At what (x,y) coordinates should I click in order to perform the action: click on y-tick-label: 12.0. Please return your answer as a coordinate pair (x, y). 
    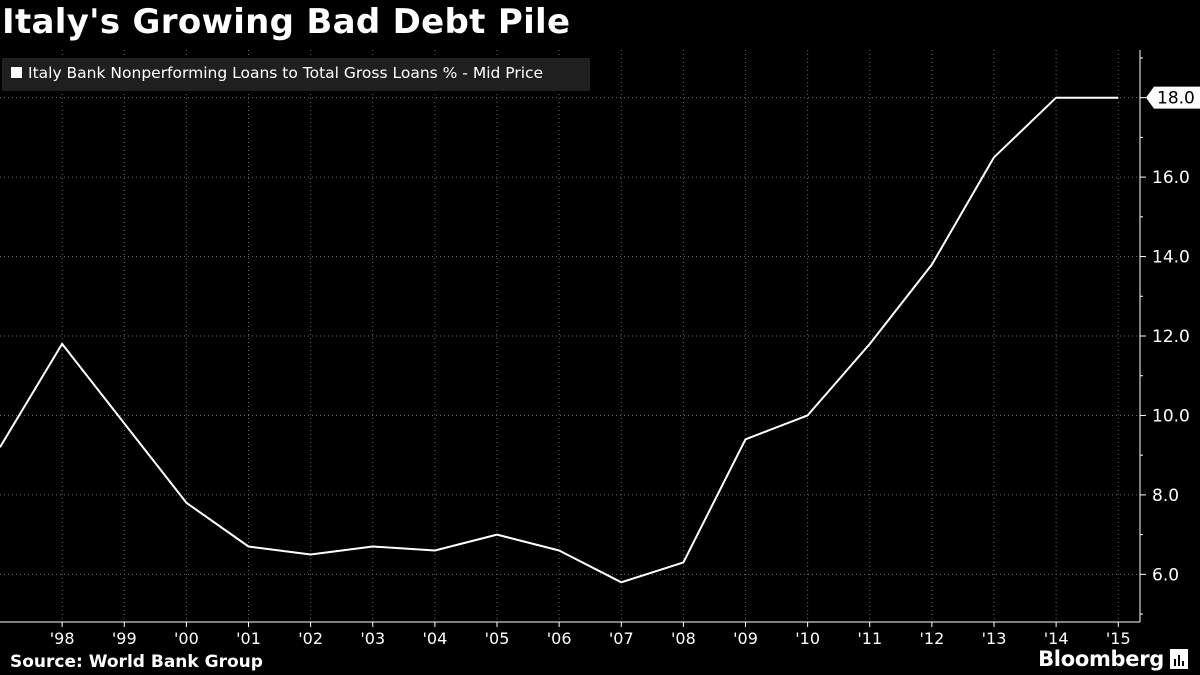
    Looking at the image, I should click on (1171, 337).